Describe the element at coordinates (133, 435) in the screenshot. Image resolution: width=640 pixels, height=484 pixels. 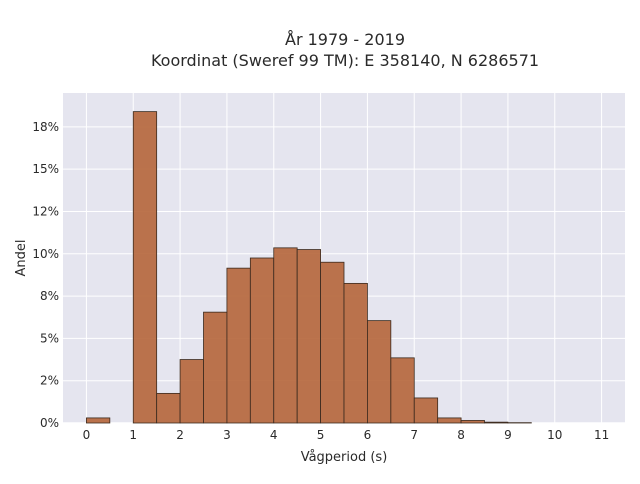
I see `x-tick-label: 1` at that location.